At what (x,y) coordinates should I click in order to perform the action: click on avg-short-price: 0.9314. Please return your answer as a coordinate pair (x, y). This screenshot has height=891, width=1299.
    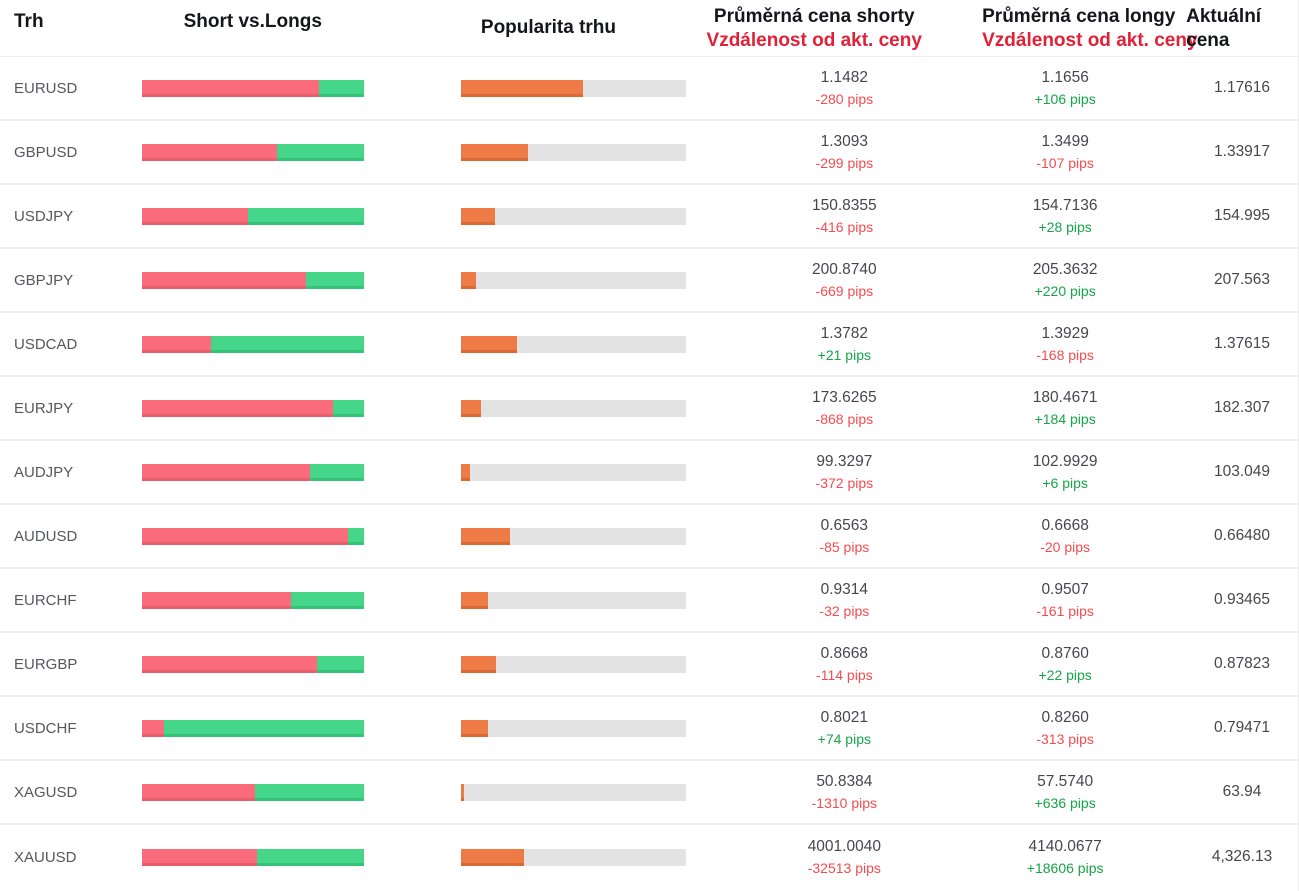
    Looking at the image, I should click on (844, 589).